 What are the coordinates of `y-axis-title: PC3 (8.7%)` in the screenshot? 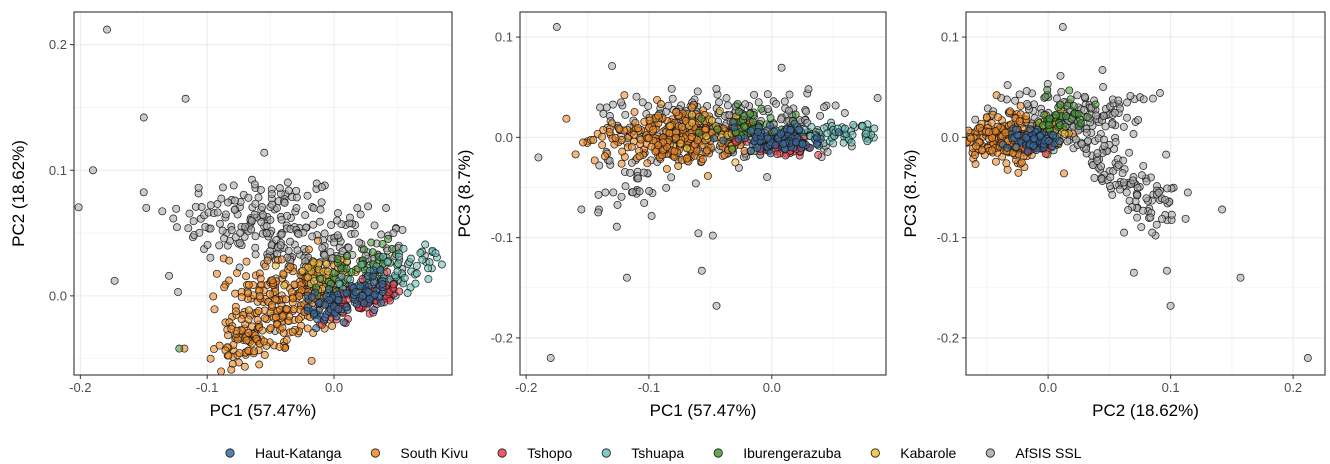 It's located at (464, 194).